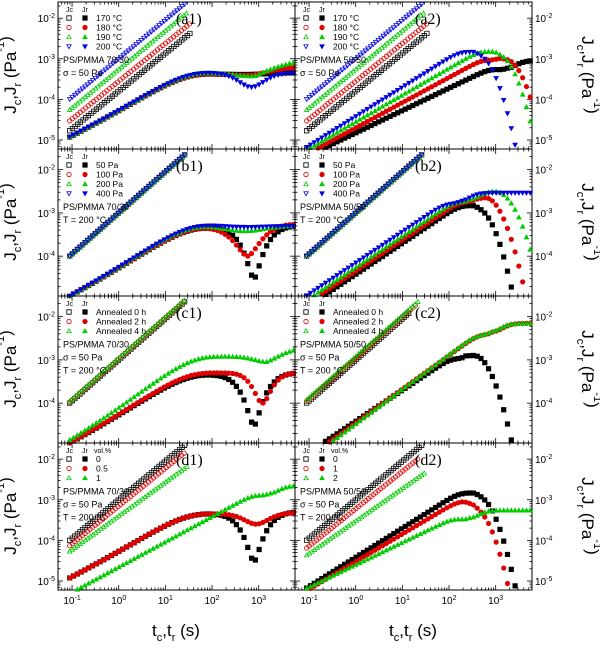 The image size is (600, 652). I want to click on legend-label: 190 °C, so click(346, 37).